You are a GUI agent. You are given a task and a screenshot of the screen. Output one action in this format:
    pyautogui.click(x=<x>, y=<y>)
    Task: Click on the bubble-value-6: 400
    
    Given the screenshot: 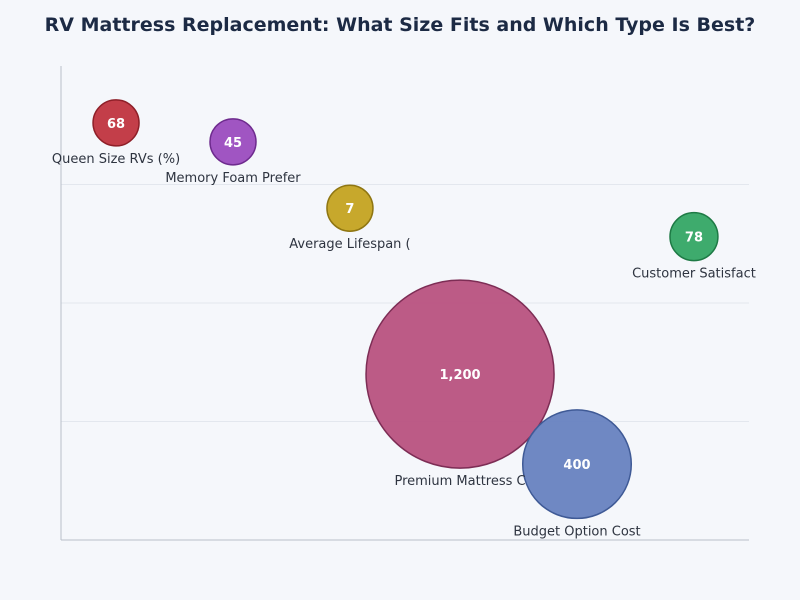 What is the action you would take?
    pyautogui.click(x=576, y=465)
    